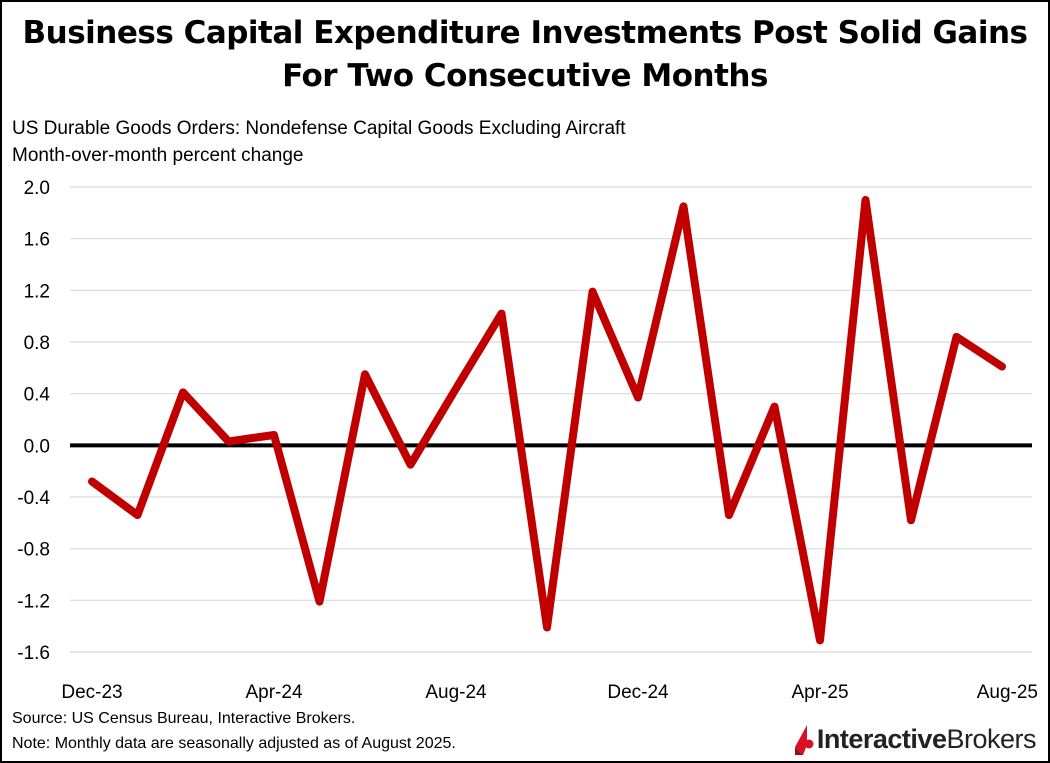 The height and width of the screenshot is (763, 1050). Describe the element at coordinates (819, 692) in the screenshot. I see `x-tick-label: Apr-25` at that location.